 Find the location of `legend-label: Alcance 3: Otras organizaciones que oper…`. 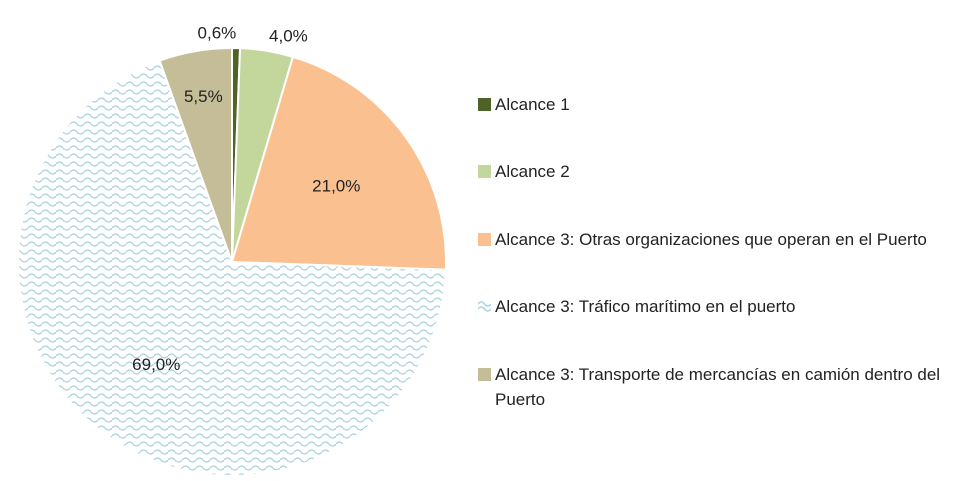

legend-label: Alcance 3: Otras organizaciones que oper… is located at coordinates (711, 239).